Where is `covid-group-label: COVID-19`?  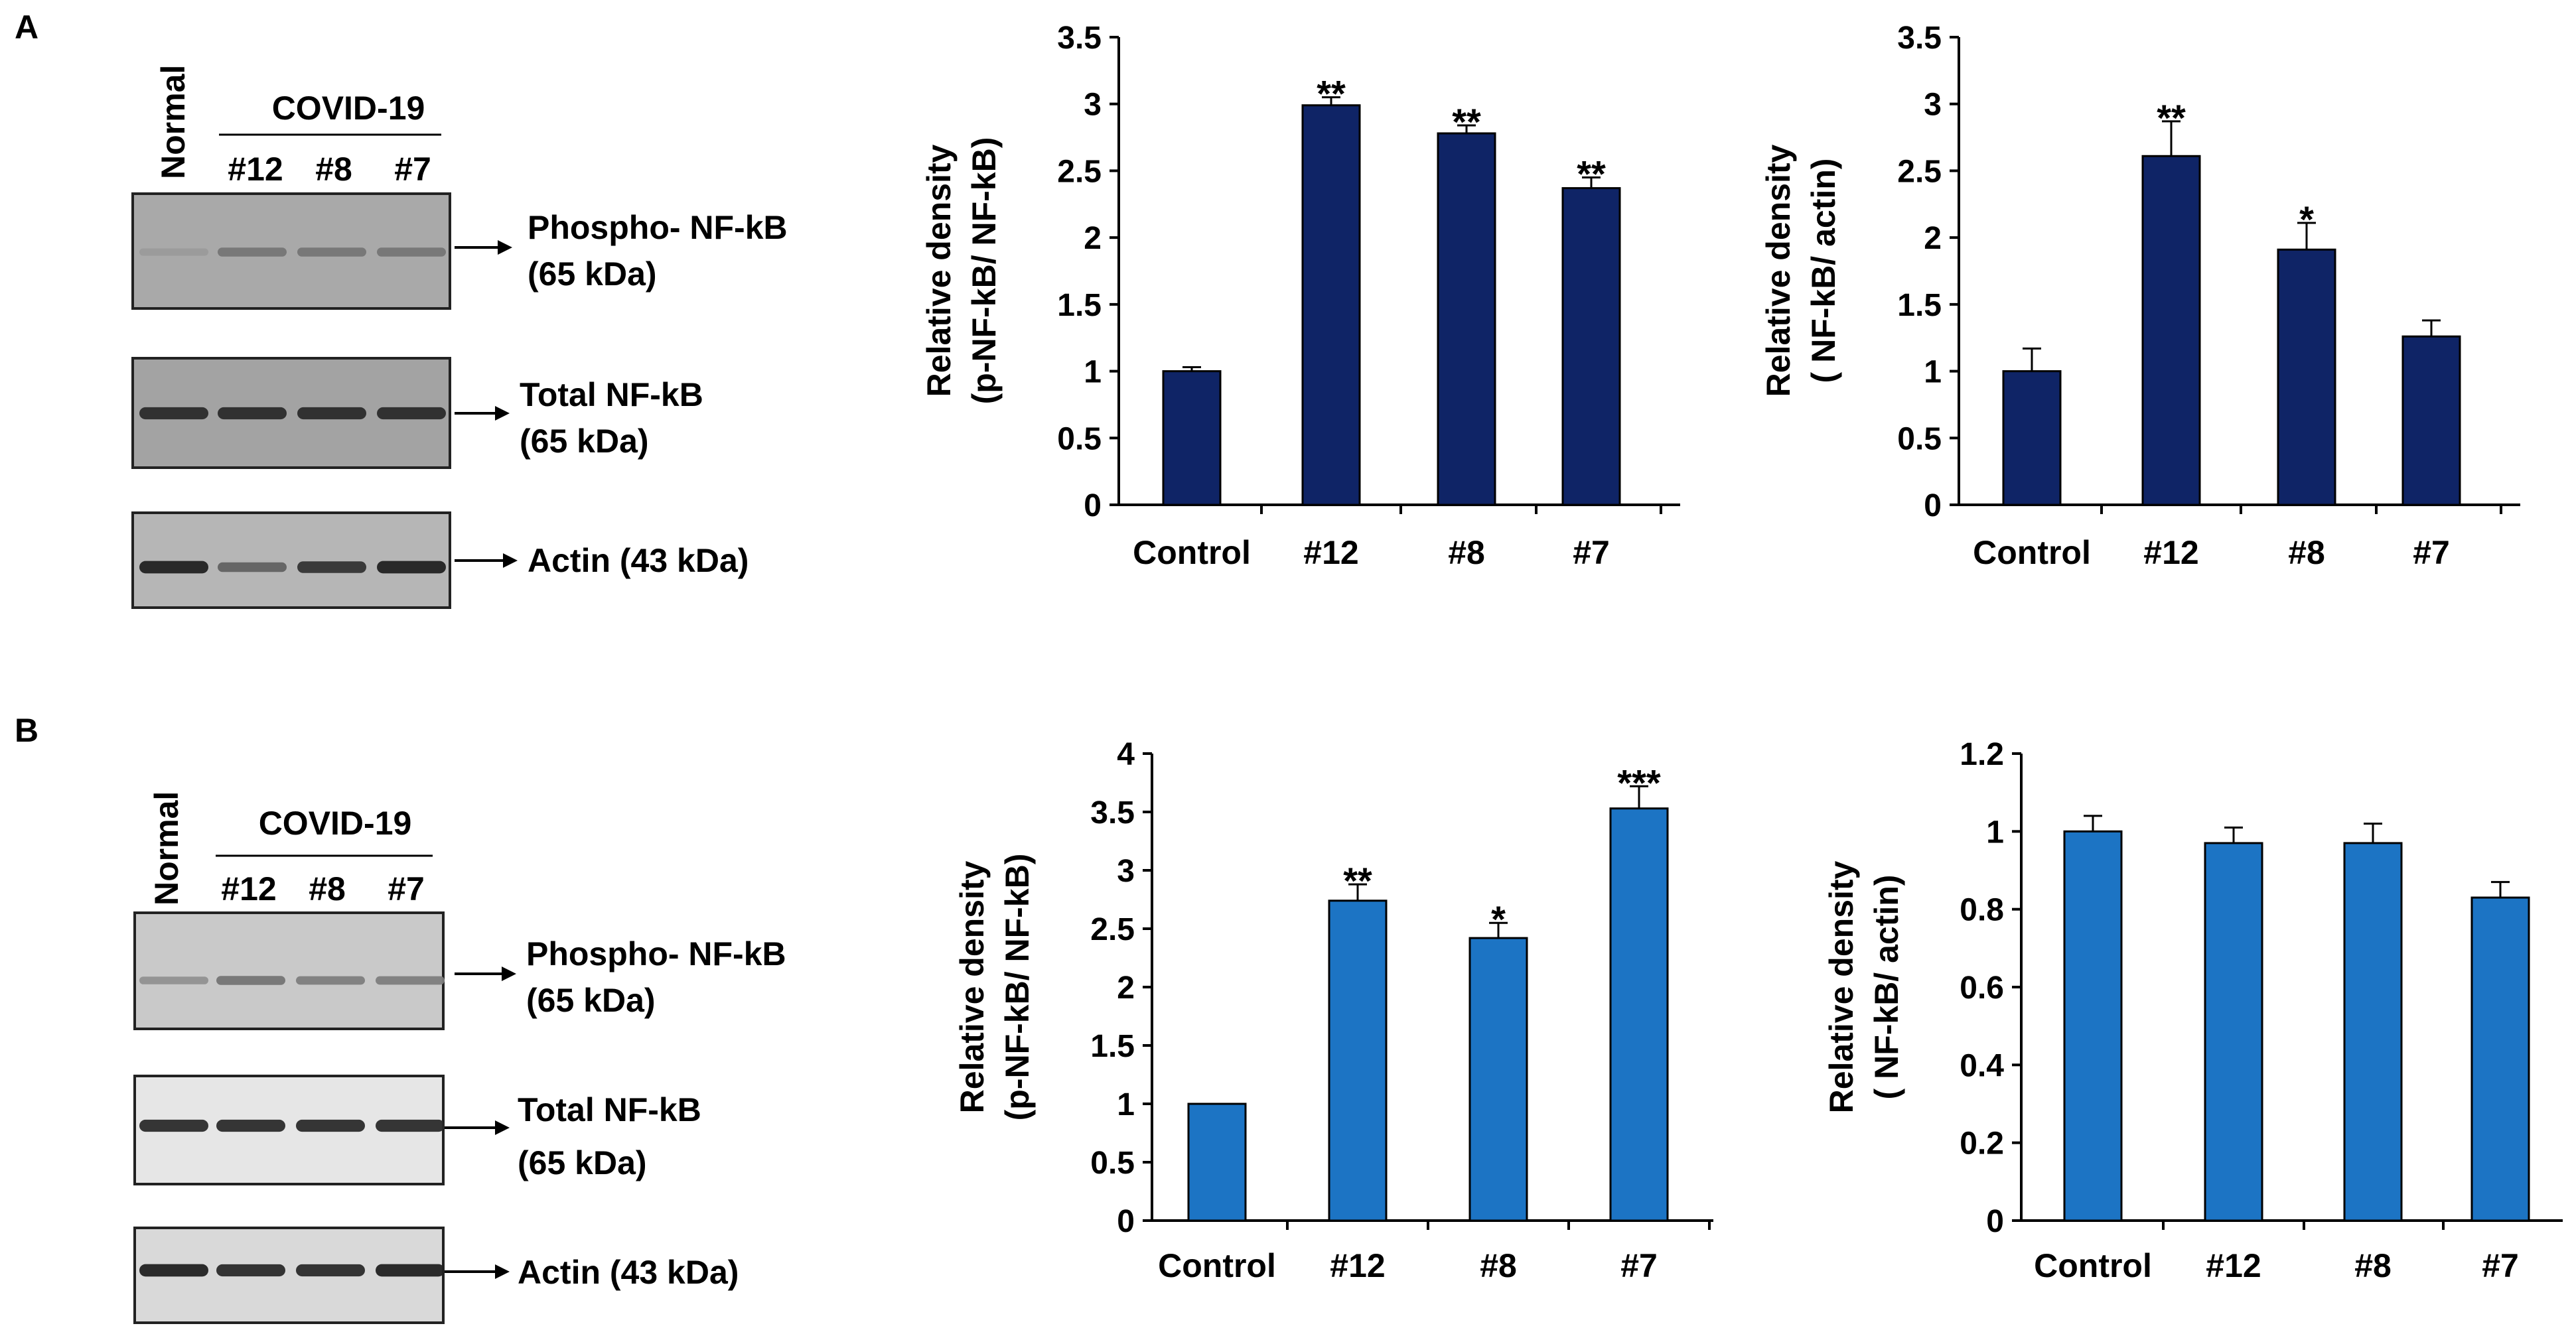 covid-group-label: COVID-19 is located at coordinates (349, 108).